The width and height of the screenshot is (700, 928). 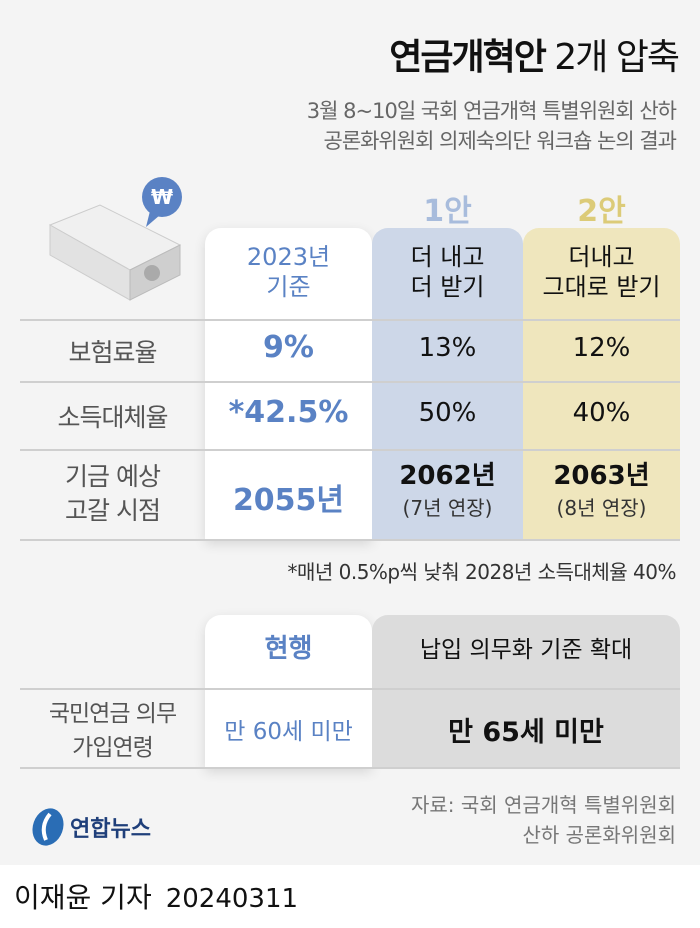 I want to click on expand-column, so click(x=526, y=691).